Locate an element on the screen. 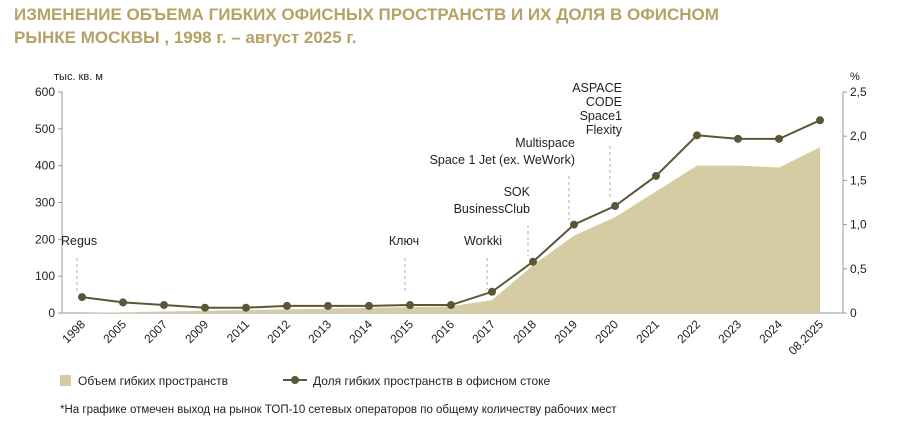 This screenshot has width=901, height=426. annotation-label: Flexity is located at coordinates (604, 130).